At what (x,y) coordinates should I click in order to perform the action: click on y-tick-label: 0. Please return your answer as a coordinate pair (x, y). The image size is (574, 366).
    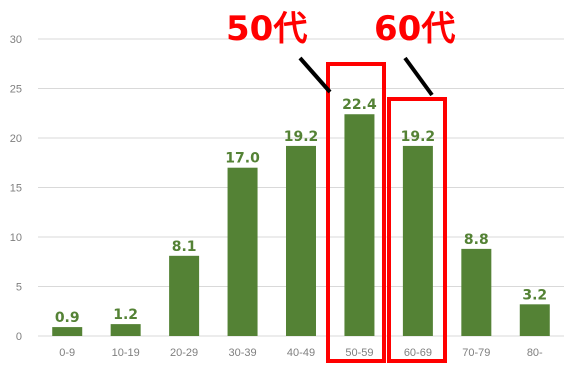
    Looking at the image, I should click on (19, 337).